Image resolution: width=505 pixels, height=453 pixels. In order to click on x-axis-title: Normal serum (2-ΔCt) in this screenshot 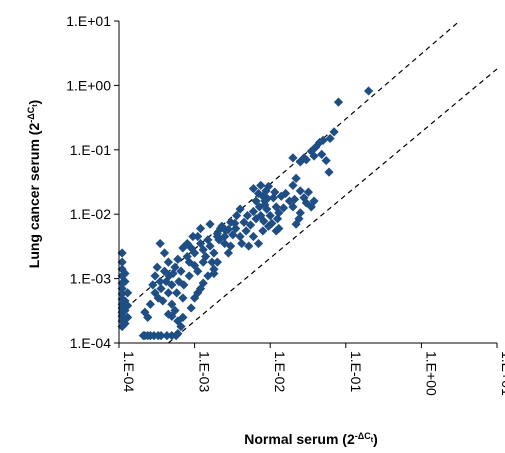, I will do `click(310, 439)`.